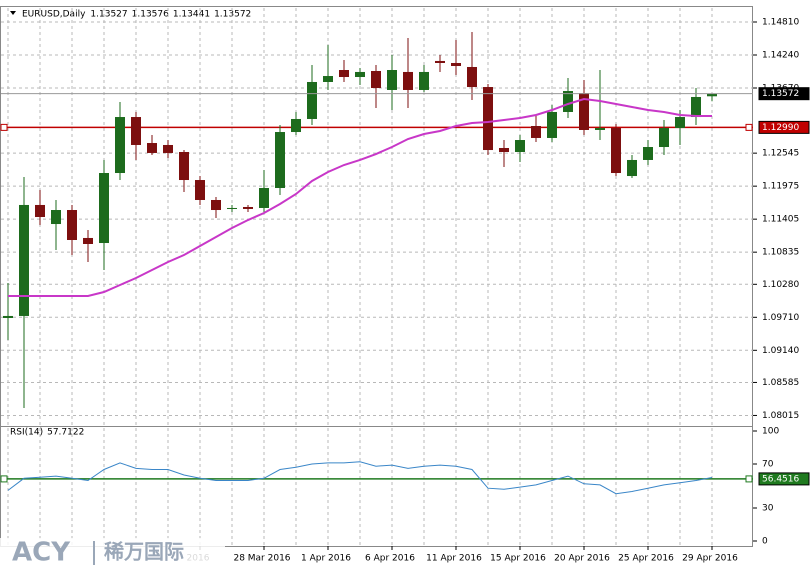  Describe the element at coordinates (780, 23) in the screenshot. I see `y-tick-label: 1.14810` at that location.